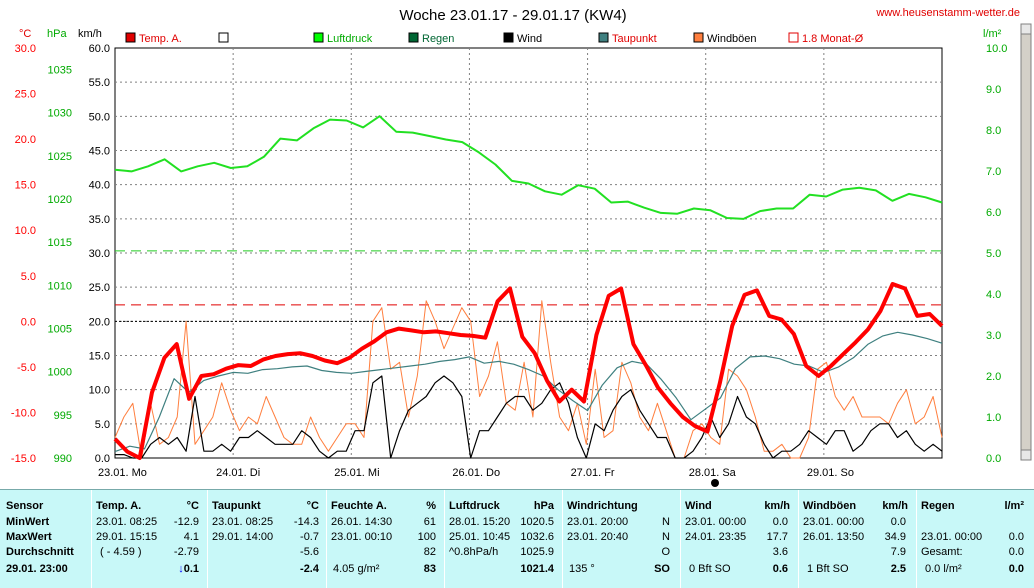 The image size is (1034, 588). What do you see at coordinates (833, 39) in the screenshot?
I see `legend-label: 1.8 Monat-Ø` at bounding box center [833, 39].